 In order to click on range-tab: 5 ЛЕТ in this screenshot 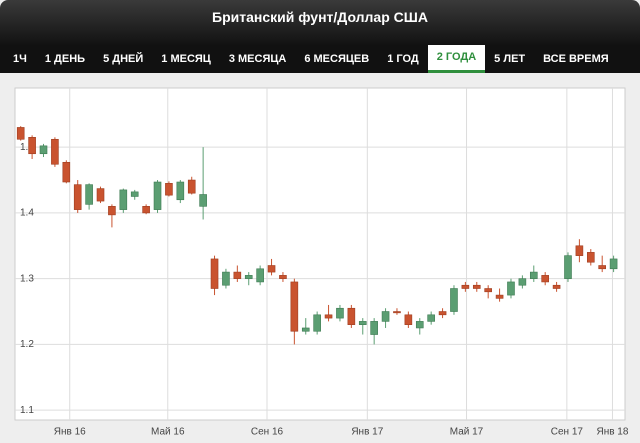, I will do `click(510, 59)`.